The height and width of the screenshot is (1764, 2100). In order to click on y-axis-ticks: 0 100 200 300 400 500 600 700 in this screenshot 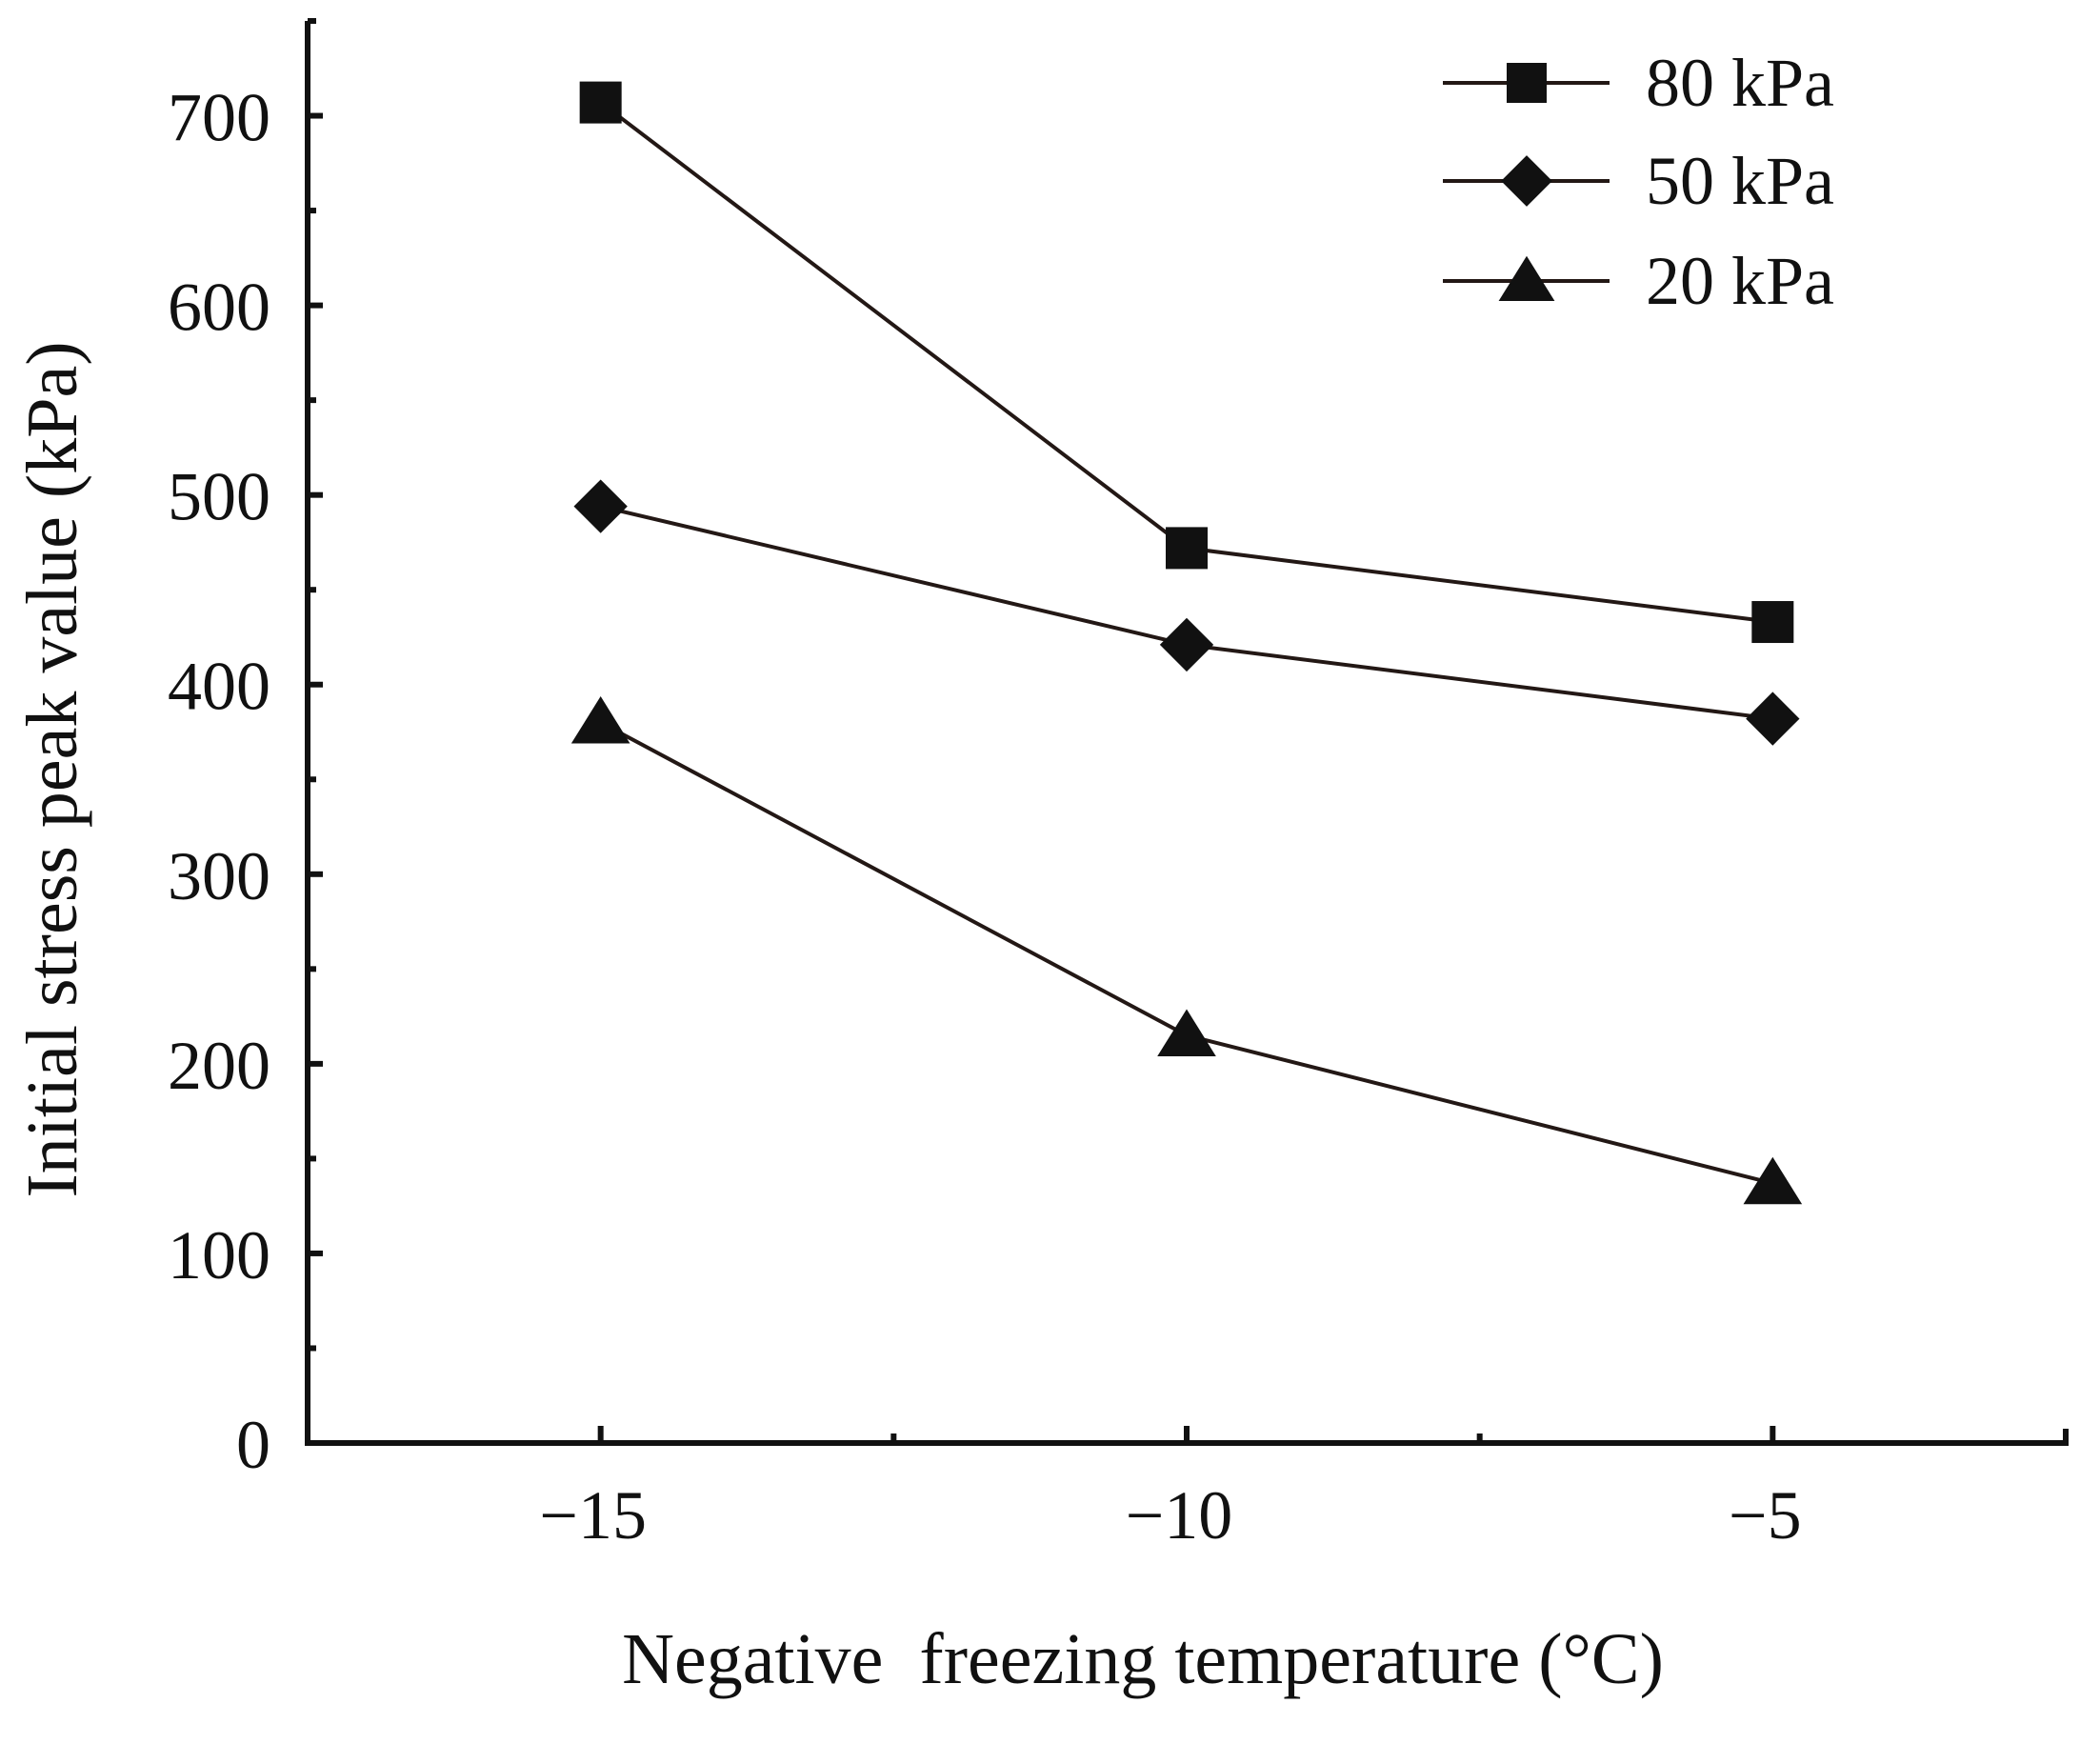, I will do `click(246, 750)`.